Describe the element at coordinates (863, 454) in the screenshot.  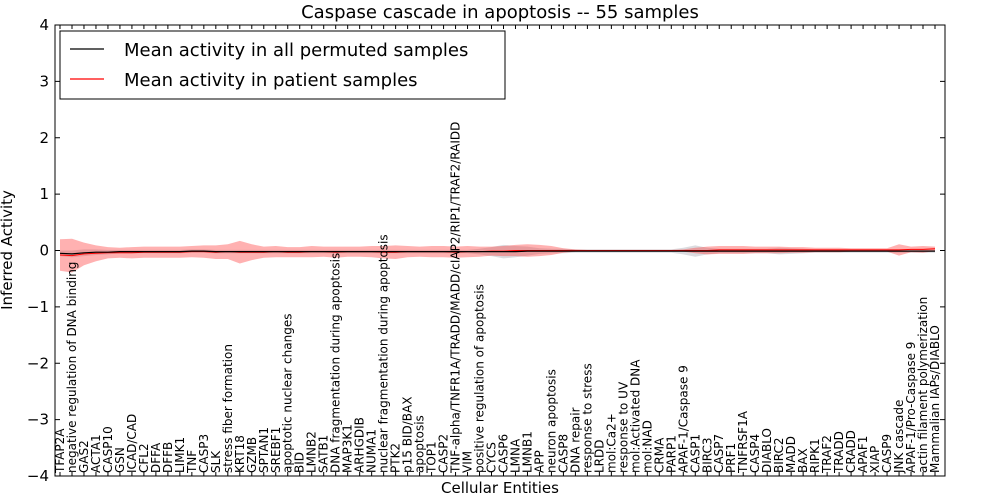
I see `x-tick-label: APAF1` at that location.